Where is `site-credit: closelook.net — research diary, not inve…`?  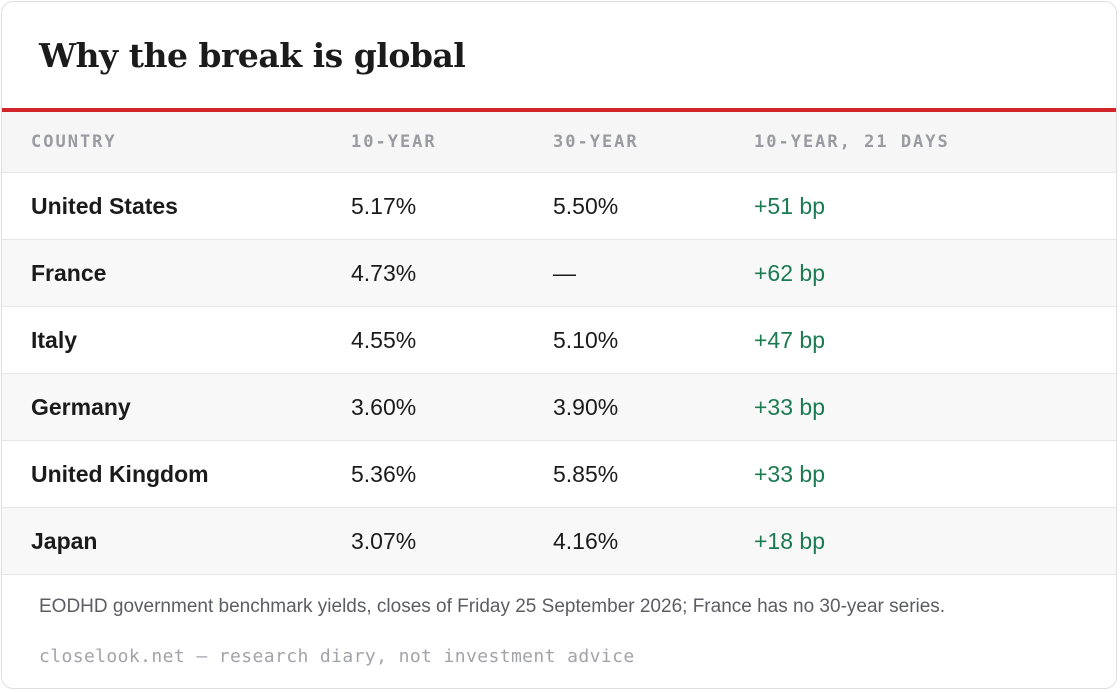
site-credit: closelook.net — research diary, not inve… is located at coordinates (337, 656).